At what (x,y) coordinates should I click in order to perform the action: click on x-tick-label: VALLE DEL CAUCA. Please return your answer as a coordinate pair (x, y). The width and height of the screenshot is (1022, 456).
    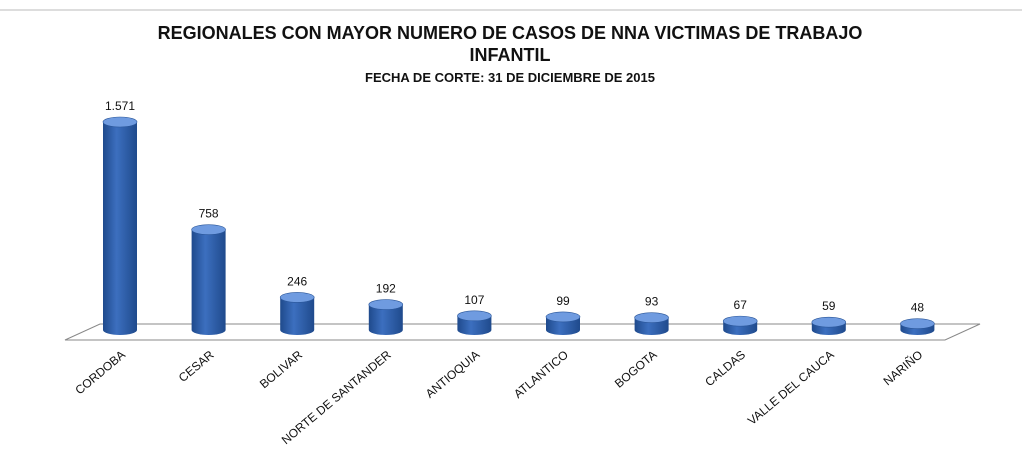
    Looking at the image, I should click on (791, 388).